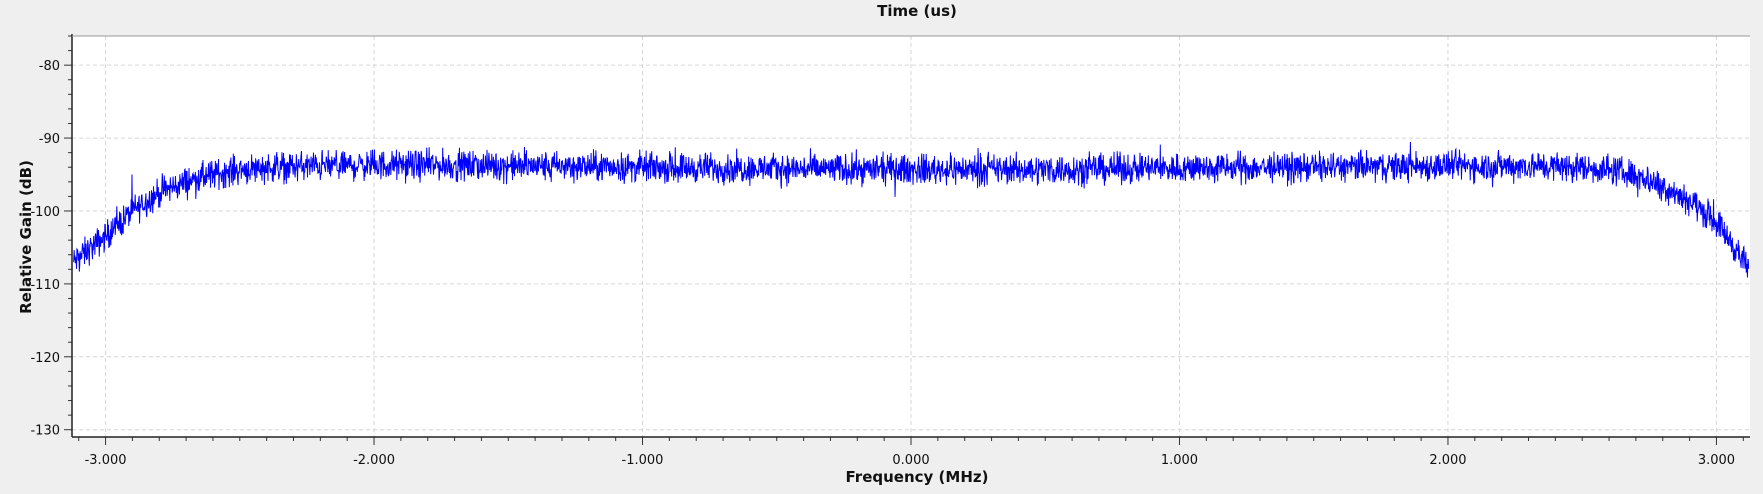 The height and width of the screenshot is (494, 1763). I want to click on x-tick-label: 2.000, so click(1447, 460).